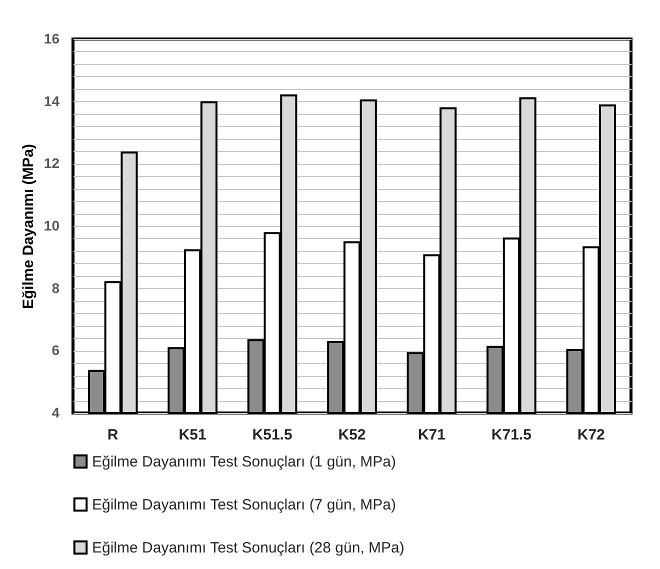 The width and height of the screenshot is (660, 569). Describe the element at coordinates (52, 100) in the screenshot. I see `y-tick-label: 14` at that location.